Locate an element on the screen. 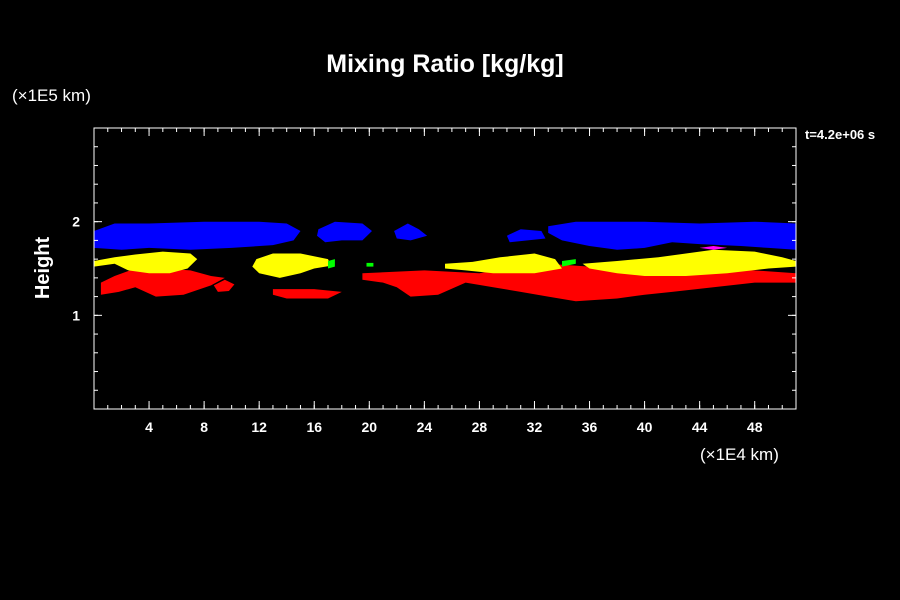 The height and width of the screenshot is (600, 900). x-tick-label: 48 is located at coordinates (755, 427).